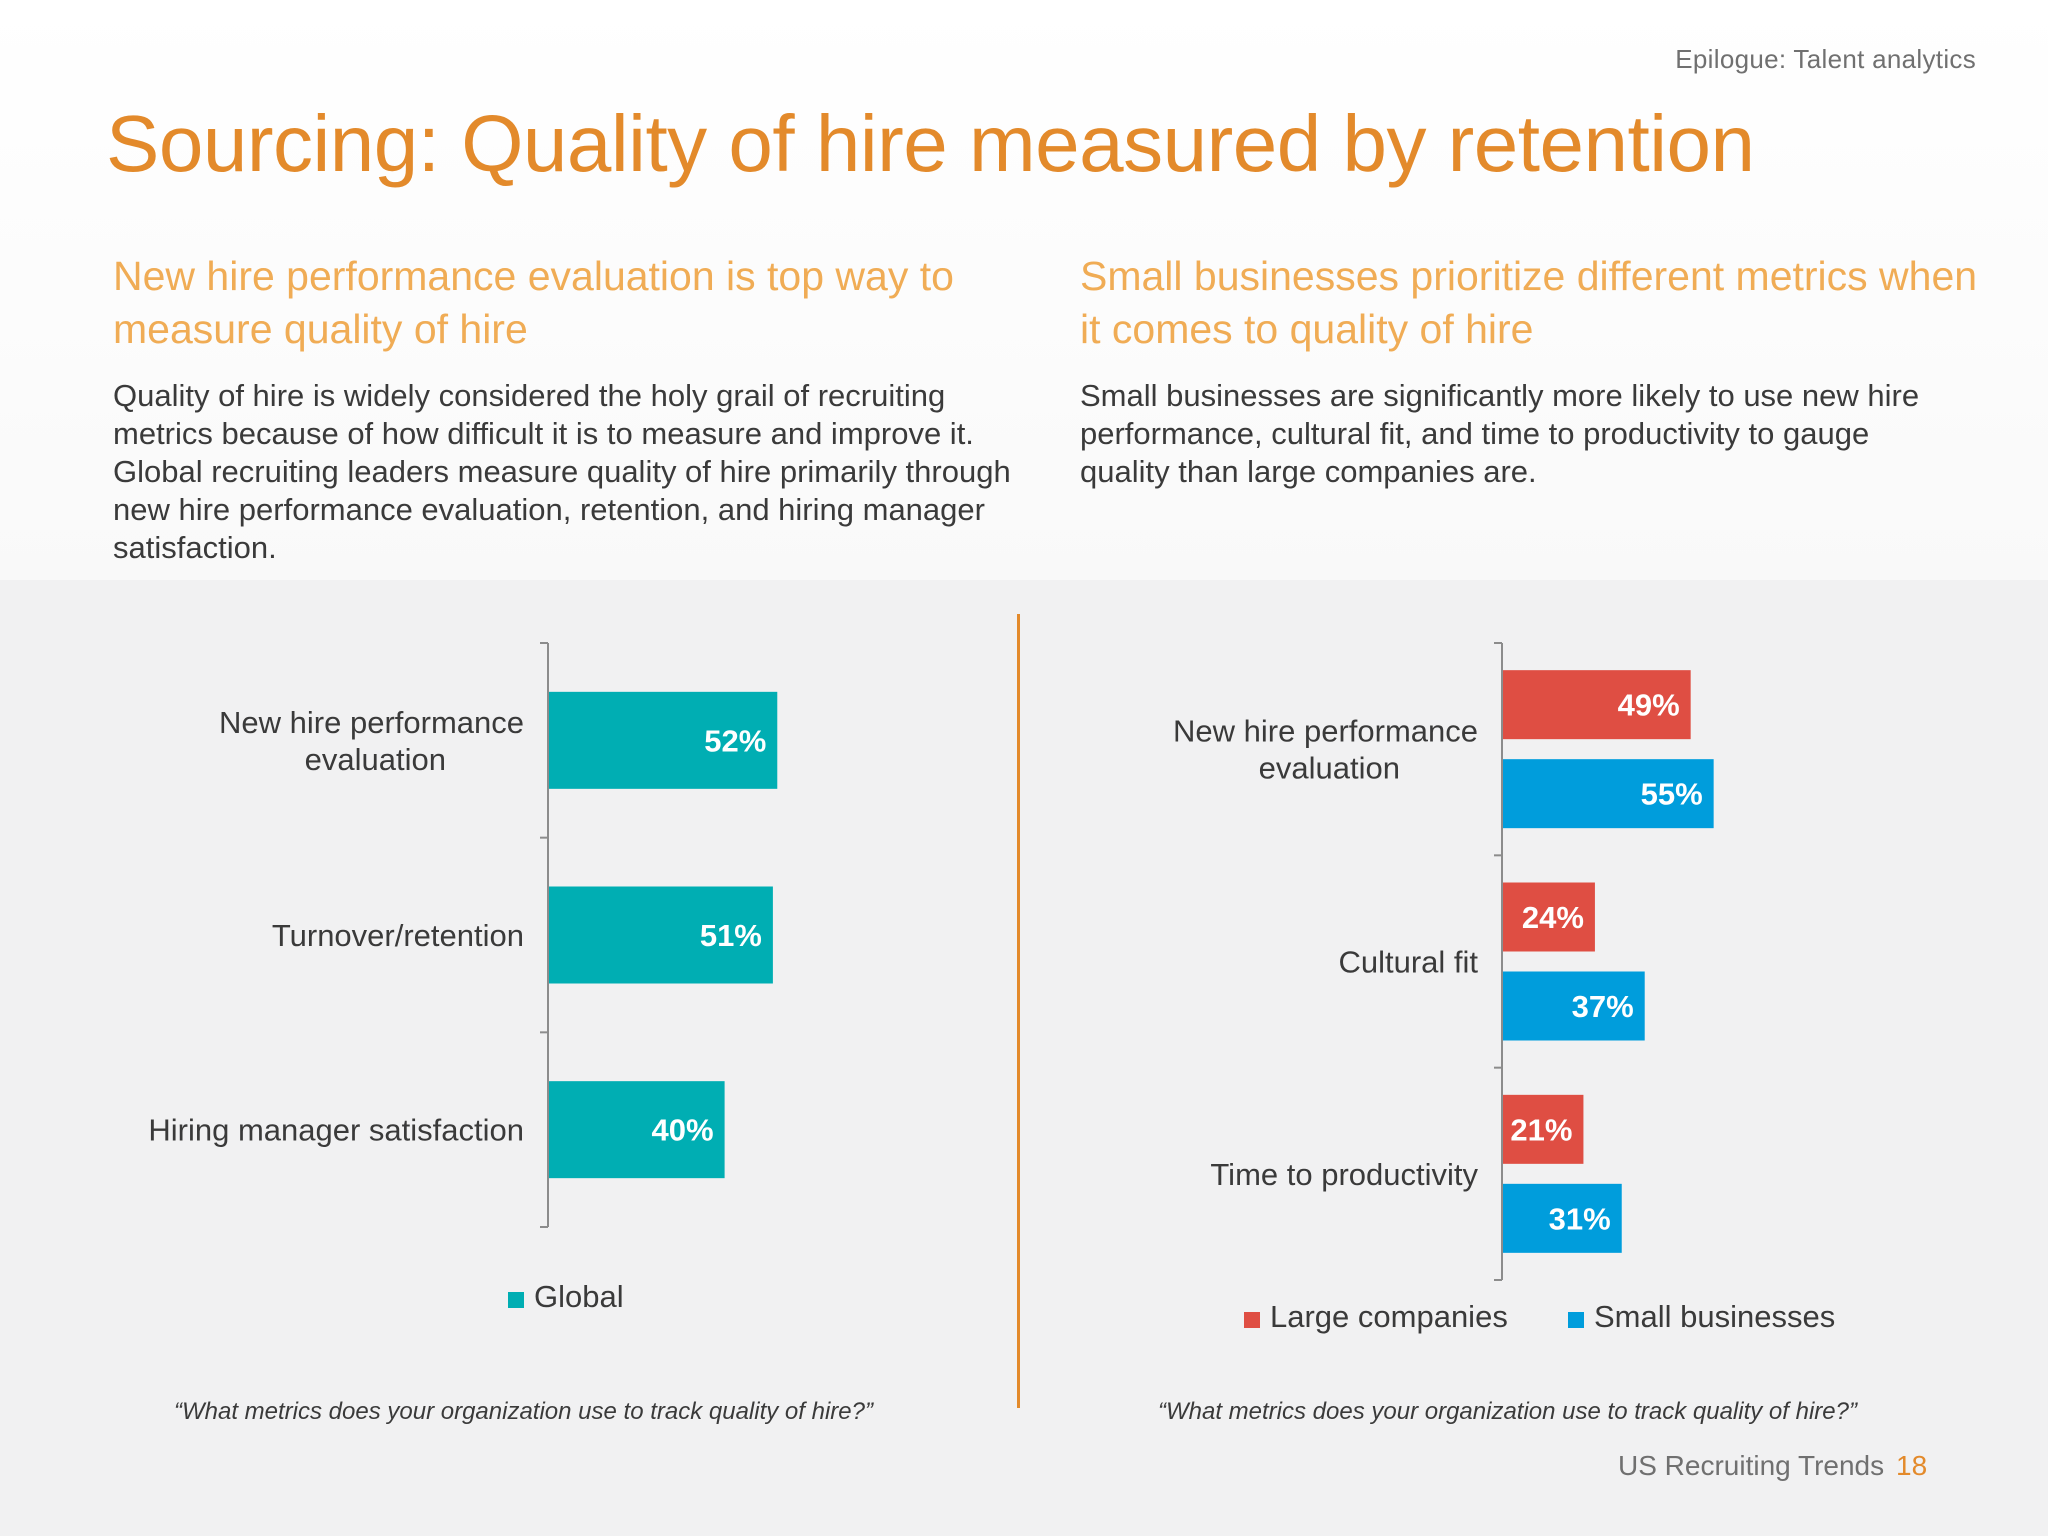 This screenshot has height=1536, width=2048. What do you see at coordinates (1714, 1316) in the screenshot?
I see `chart-2-legend-label: Small businesses` at bounding box center [1714, 1316].